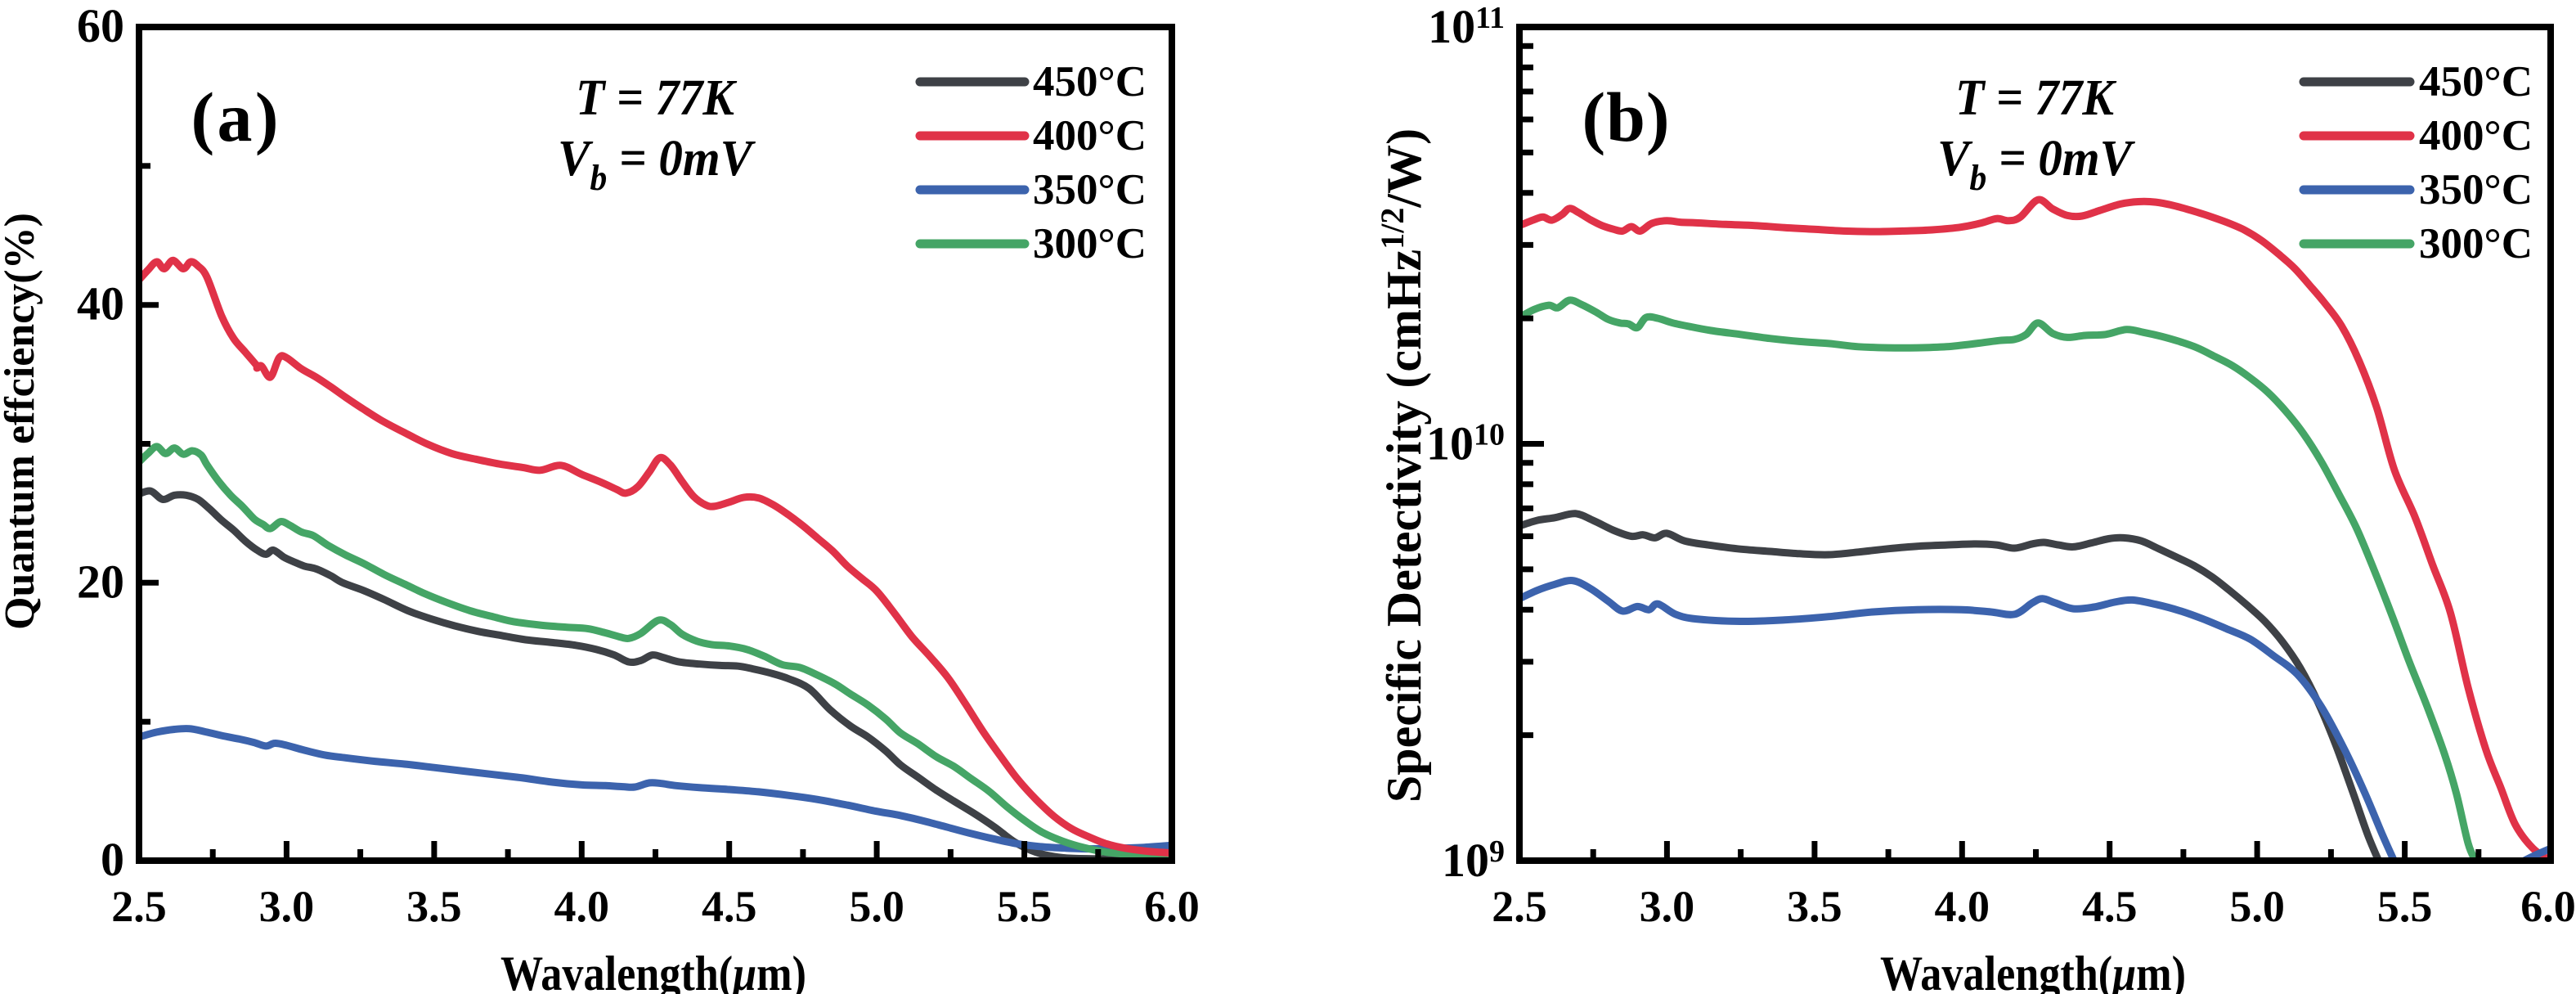  I want to click on svg-text: 20, so click(101, 581).